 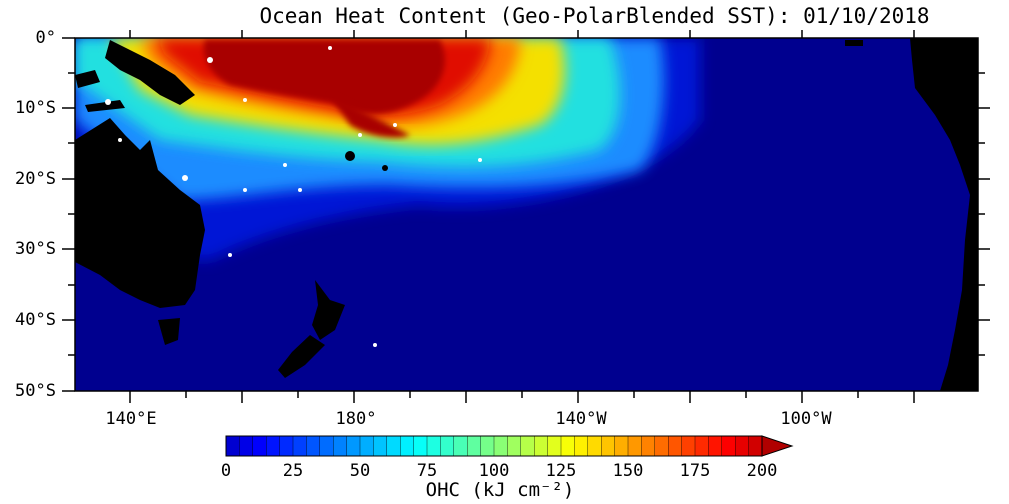 What do you see at coordinates (35, 391) in the screenshot?
I see `y-label-50s: 50°S` at bounding box center [35, 391].